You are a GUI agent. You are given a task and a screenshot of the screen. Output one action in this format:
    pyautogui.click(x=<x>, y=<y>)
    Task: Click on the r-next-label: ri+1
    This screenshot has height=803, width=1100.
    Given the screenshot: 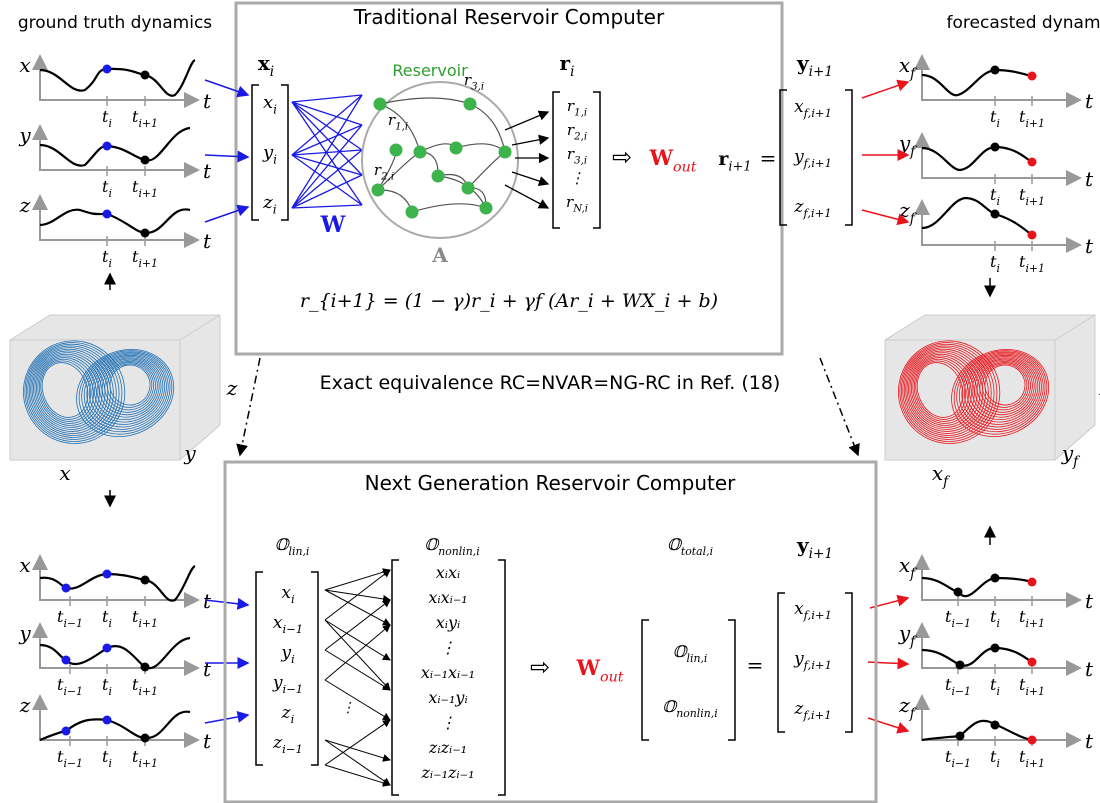 What is the action you would take?
    pyautogui.click(x=734, y=161)
    